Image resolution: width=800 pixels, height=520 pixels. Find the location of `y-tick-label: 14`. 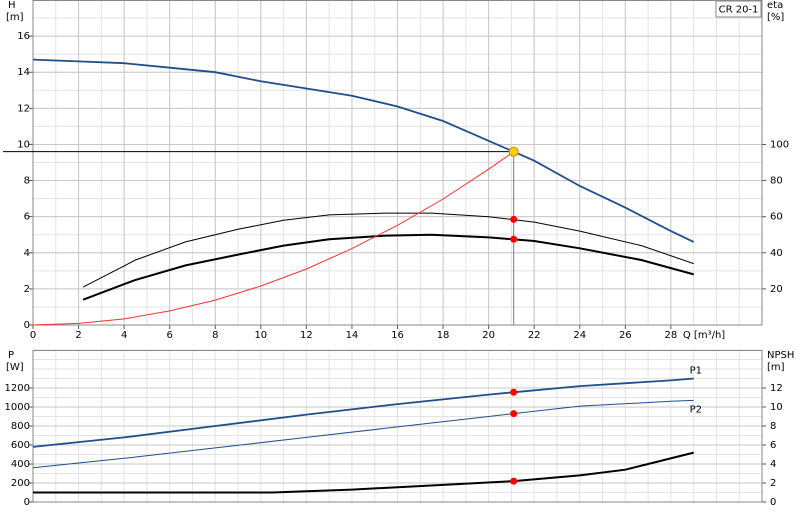

y-tick-label: 14 is located at coordinates (23, 72).